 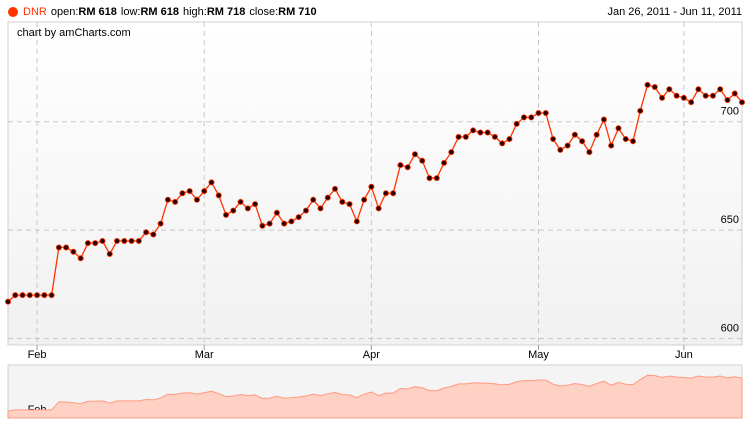 I want to click on credit: chart by amCharts.com, so click(x=74, y=33).